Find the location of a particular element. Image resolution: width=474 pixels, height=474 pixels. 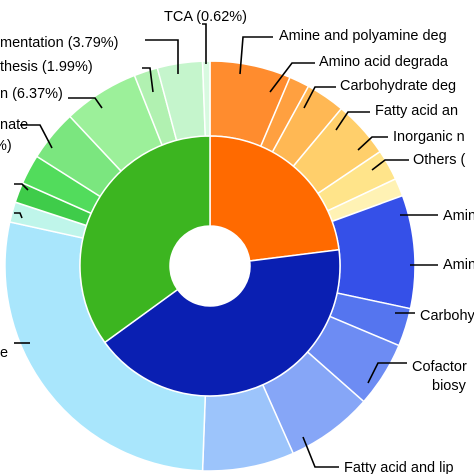

center-hole is located at coordinates (210, 266).